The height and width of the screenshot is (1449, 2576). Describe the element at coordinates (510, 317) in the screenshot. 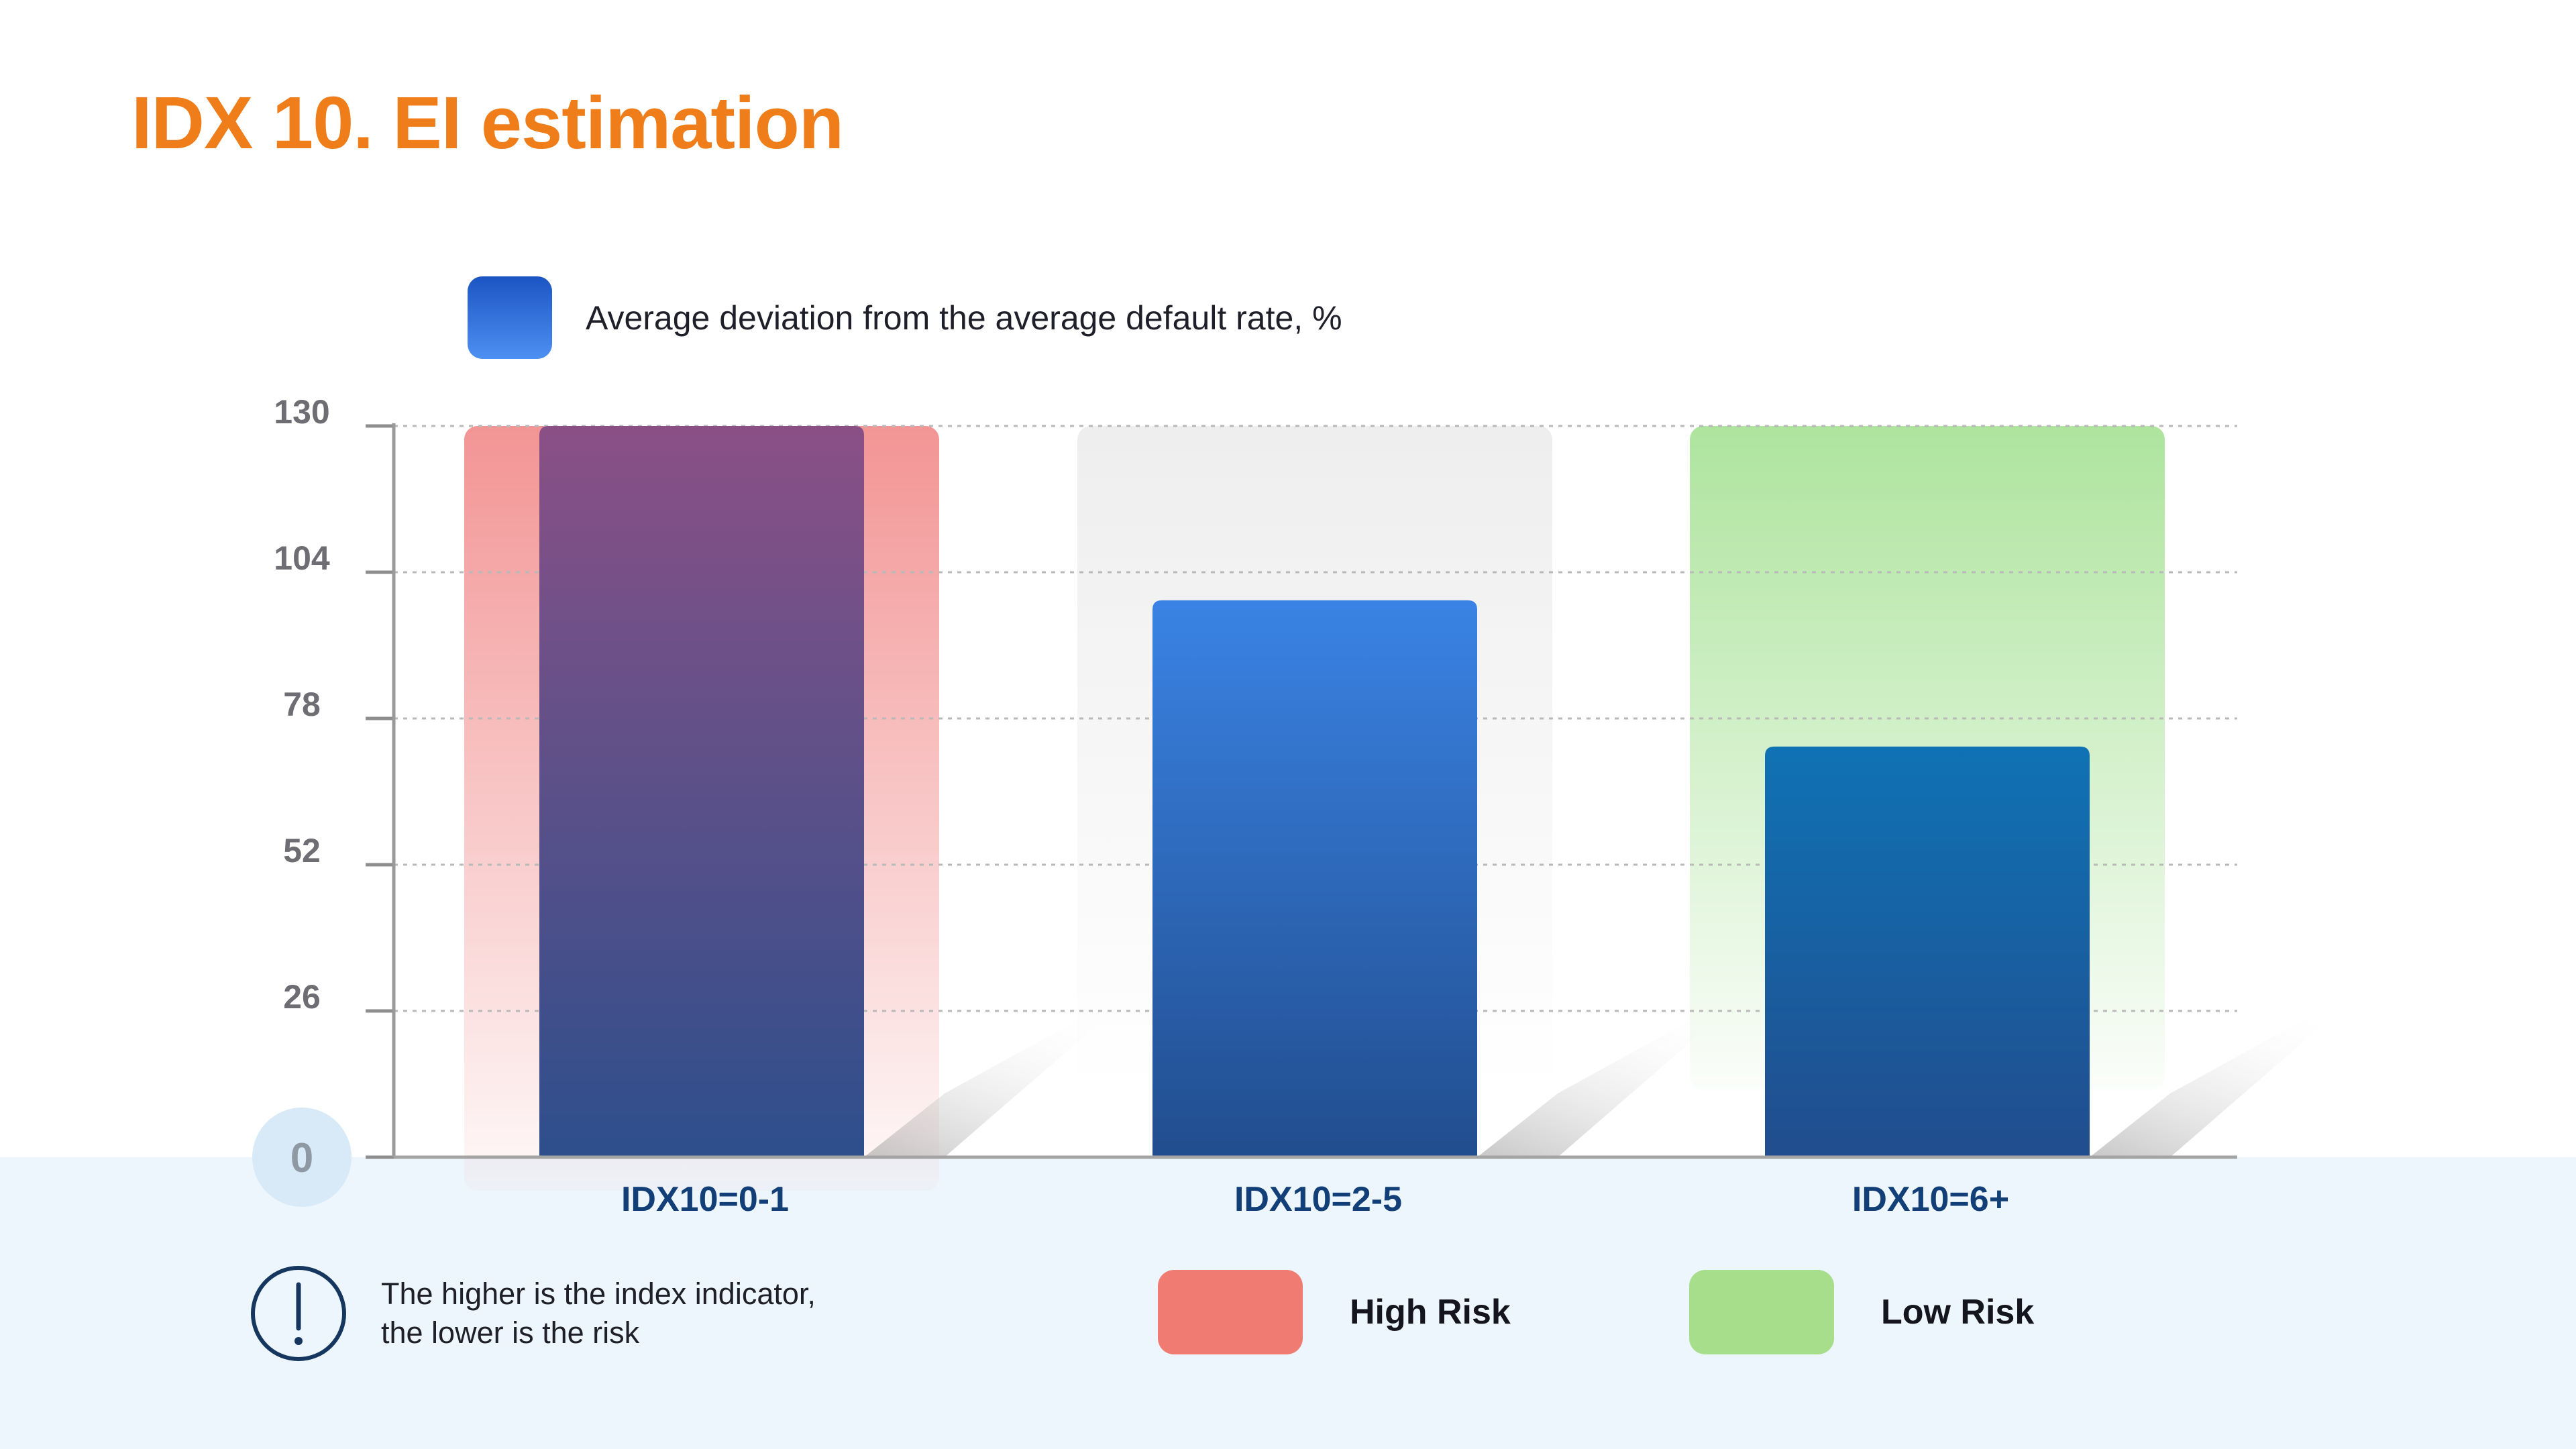

I see `series-legend-swatch` at that location.